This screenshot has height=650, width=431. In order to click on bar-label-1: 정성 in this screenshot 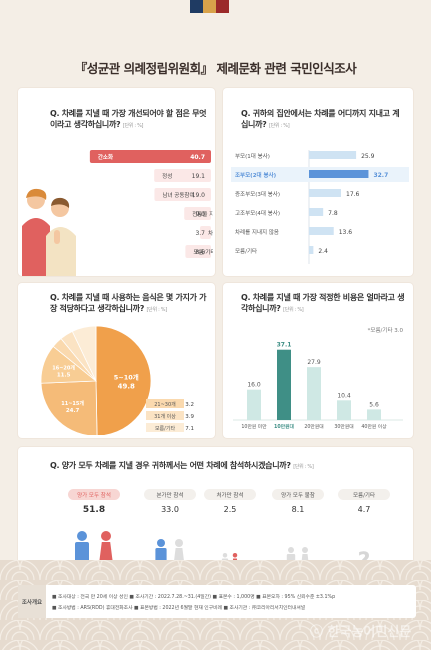, I will do `click(167, 176)`.